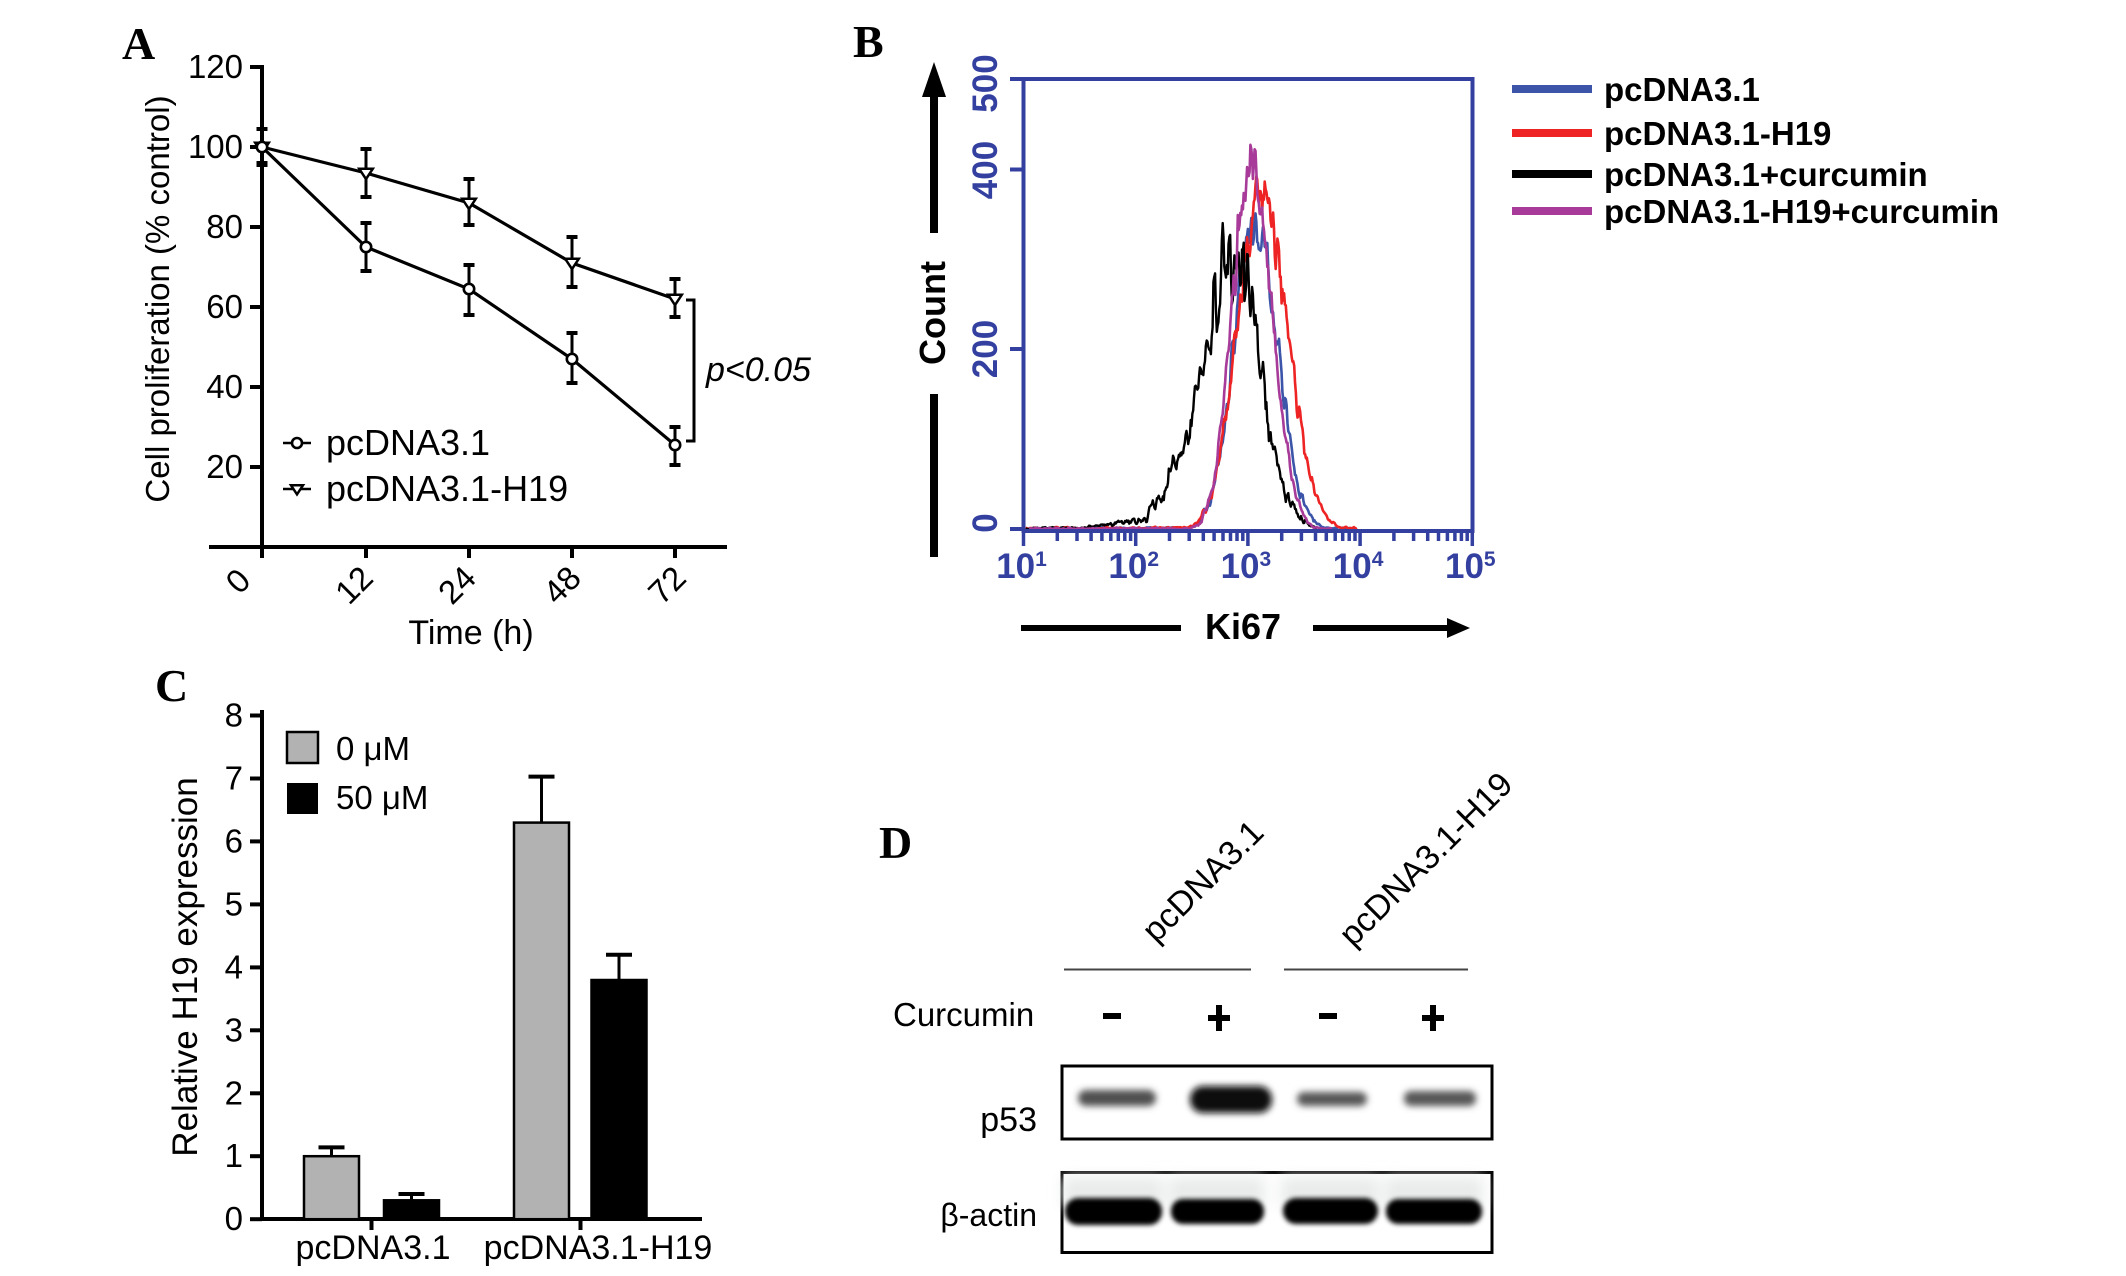 The width and height of the screenshot is (2126, 1276). Describe the element at coordinates (157, 298) in the screenshot. I see `svg-text: Cell proliferation (% control)` at that location.